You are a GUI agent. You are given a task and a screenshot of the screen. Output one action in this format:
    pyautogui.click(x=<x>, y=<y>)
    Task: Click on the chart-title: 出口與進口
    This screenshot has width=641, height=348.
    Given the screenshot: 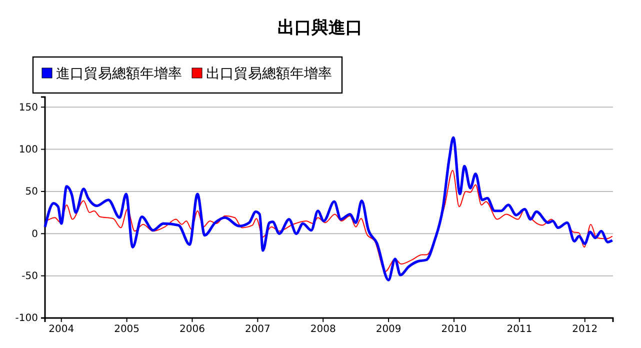 What is the action you would take?
    pyautogui.click(x=320, y=28)
    